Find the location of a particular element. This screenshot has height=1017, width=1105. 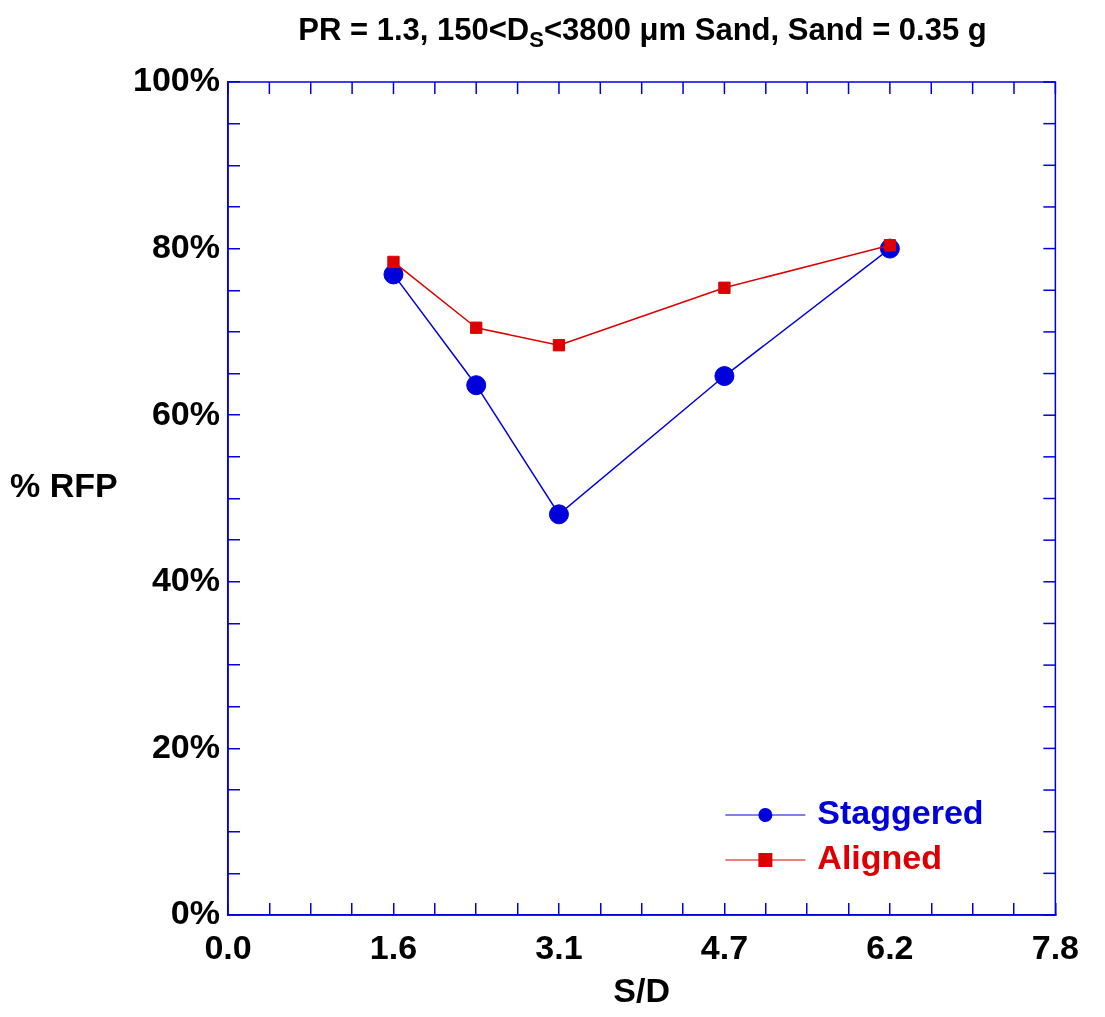

x-tick-label: 4.7 is located at coordinates (724, 946).